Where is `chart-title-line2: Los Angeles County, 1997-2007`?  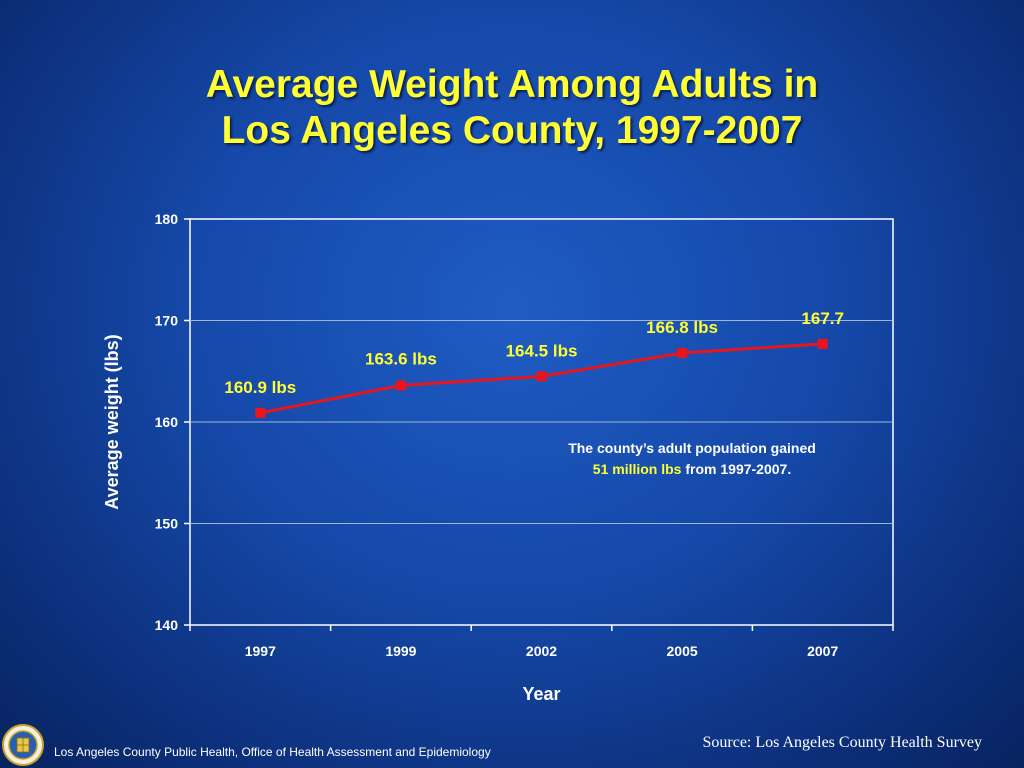
chart-title-line2: Los Angeles County, 1997-2007 is located at coordinates (512, 130).